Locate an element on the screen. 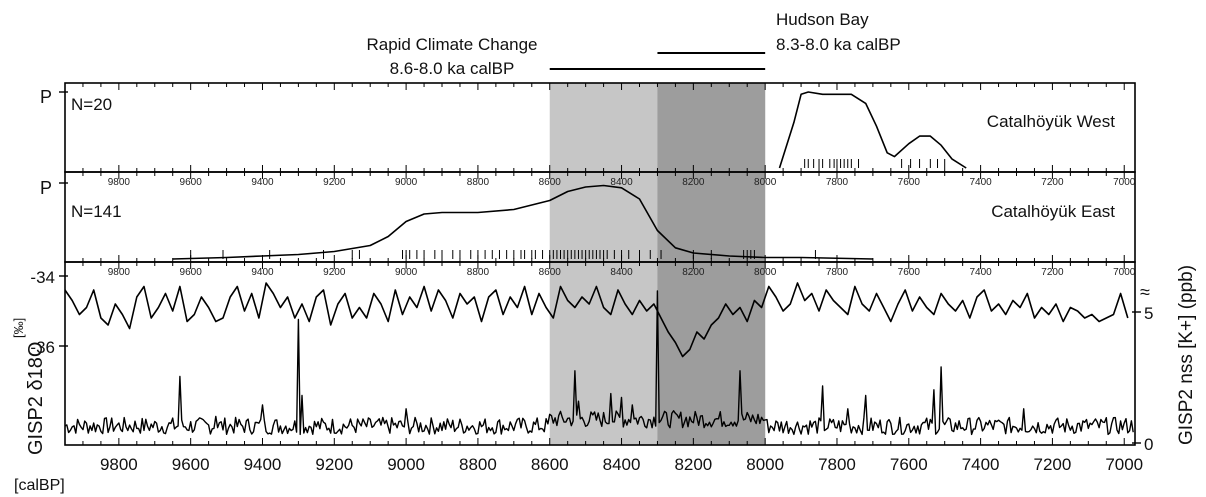 This screenshot has width=1206, height=497. p2-x-tick-11: 7600 is located at coordinates (909, 272).